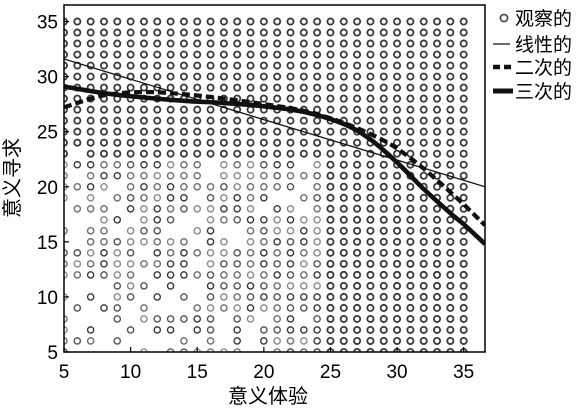 The image size is (584, 409). Describe the element at coordinates (543, 19) in the screenshot. I see `legend-label-observed: 观察的` at that location.